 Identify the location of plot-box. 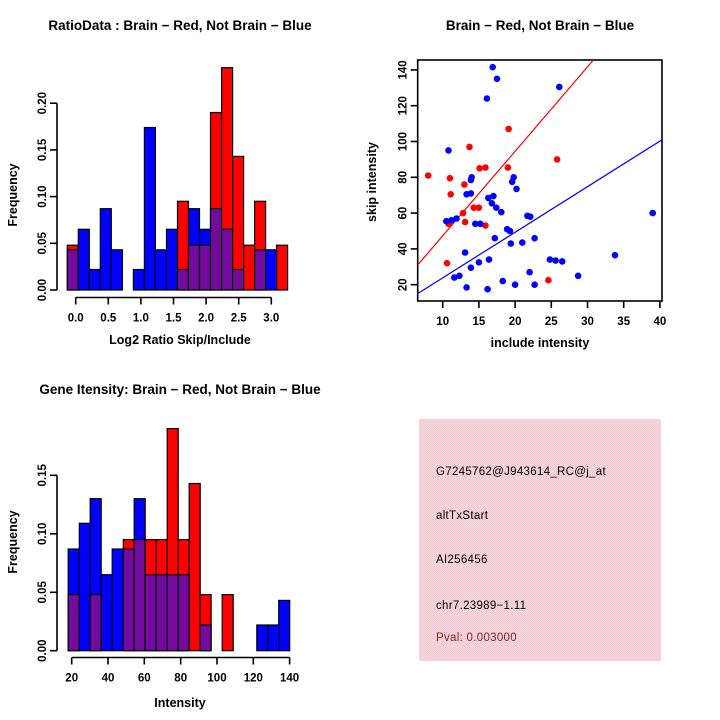
(539, 180).